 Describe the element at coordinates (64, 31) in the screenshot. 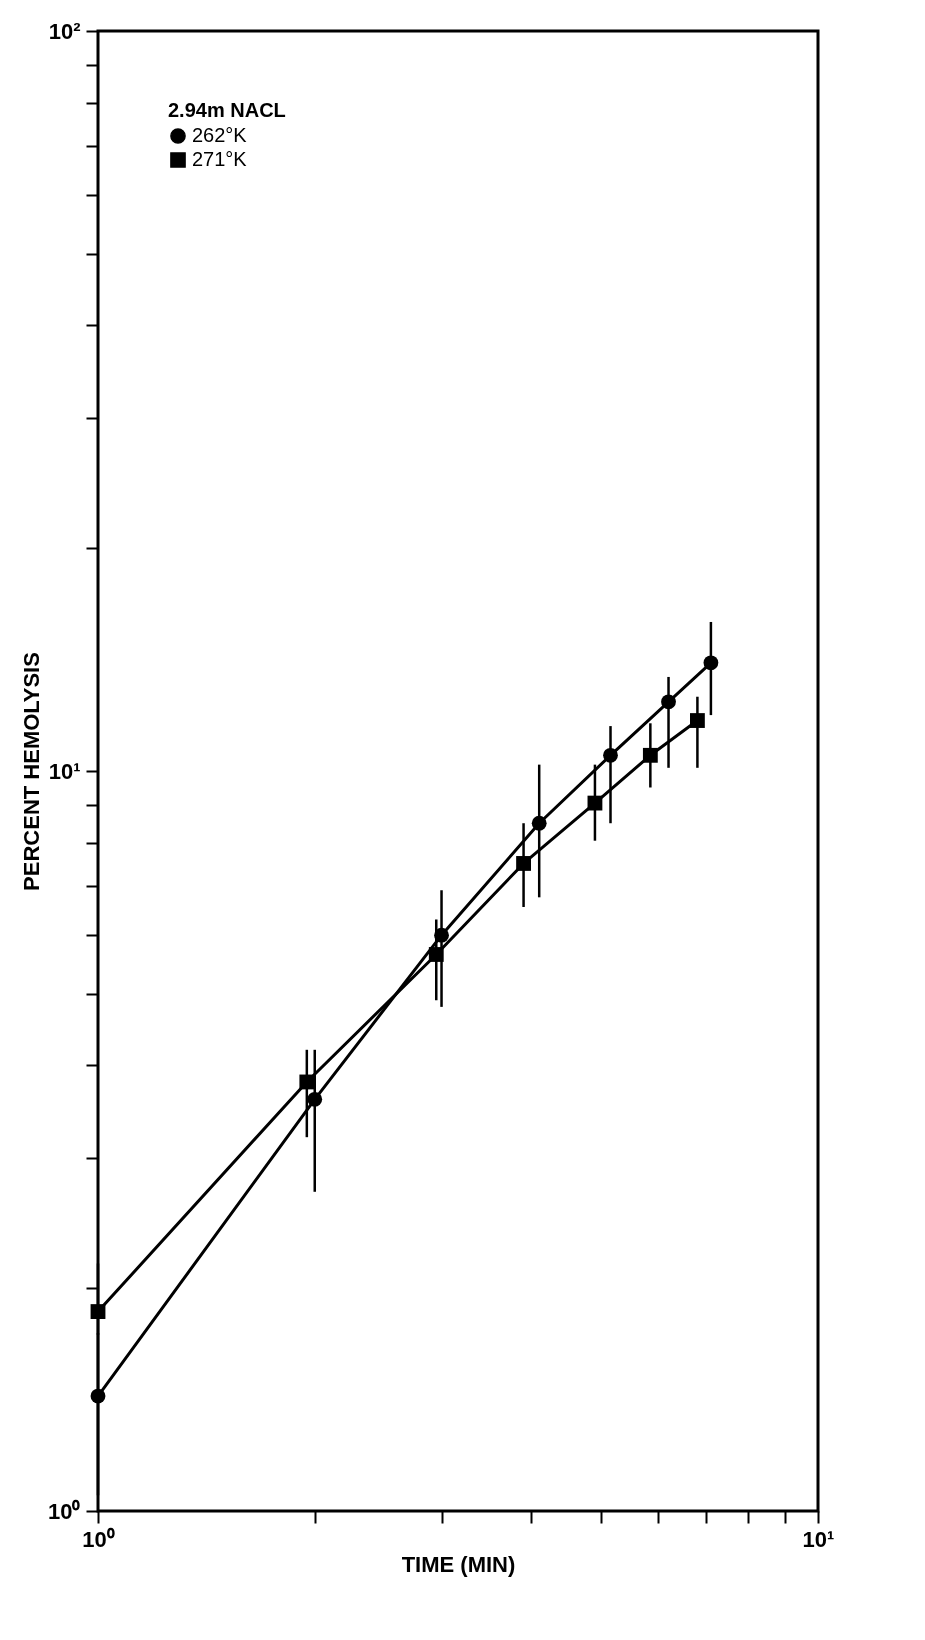

I see `y-tick-label: 10²` at that location.